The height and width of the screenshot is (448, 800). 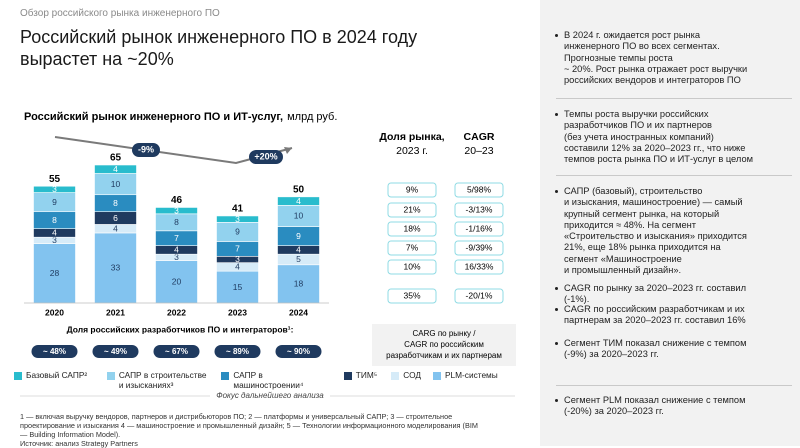 What do you see at coordinates (471, 375) in the screenshot?
I see `legend-label: PLM-системы` at bounding box center [471, 375].